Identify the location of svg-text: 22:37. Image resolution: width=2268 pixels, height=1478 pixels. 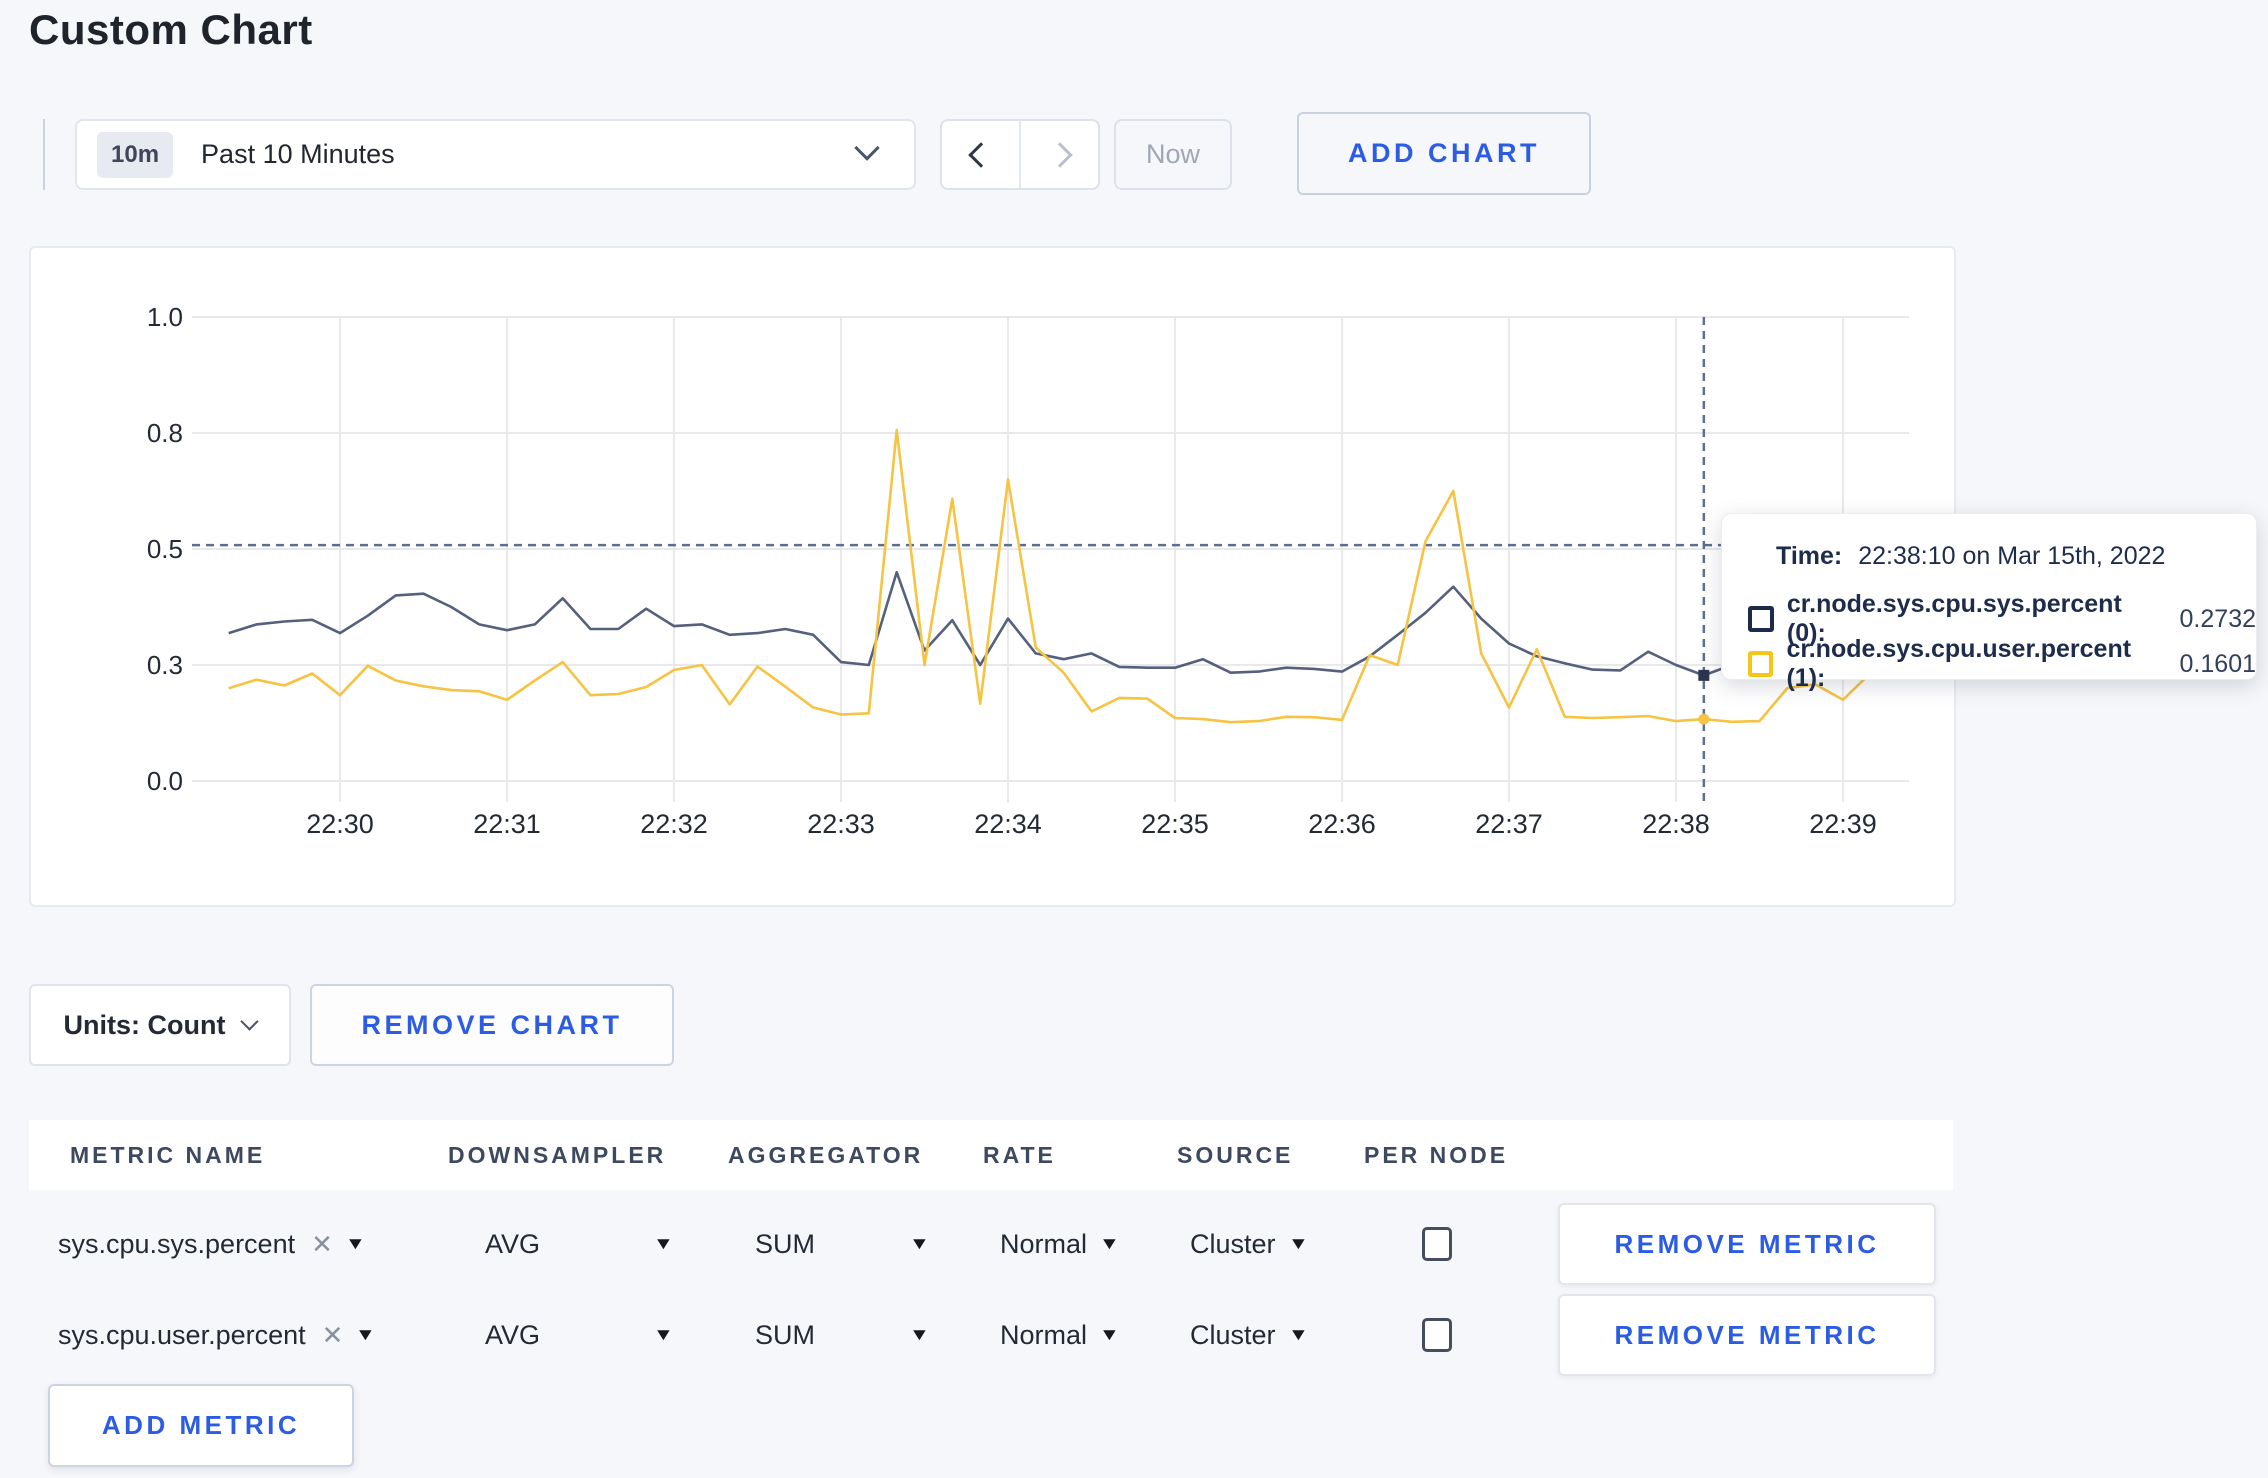
(1509, 824).